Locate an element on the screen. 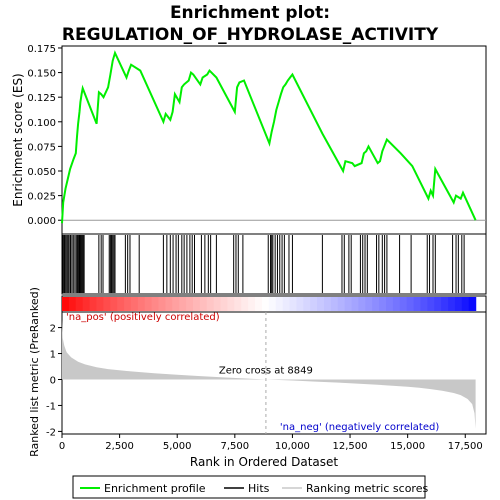 The width and height of the screenshot is (500, 500). metric-ytick-label: -2 is located at coordinates (51, 432).